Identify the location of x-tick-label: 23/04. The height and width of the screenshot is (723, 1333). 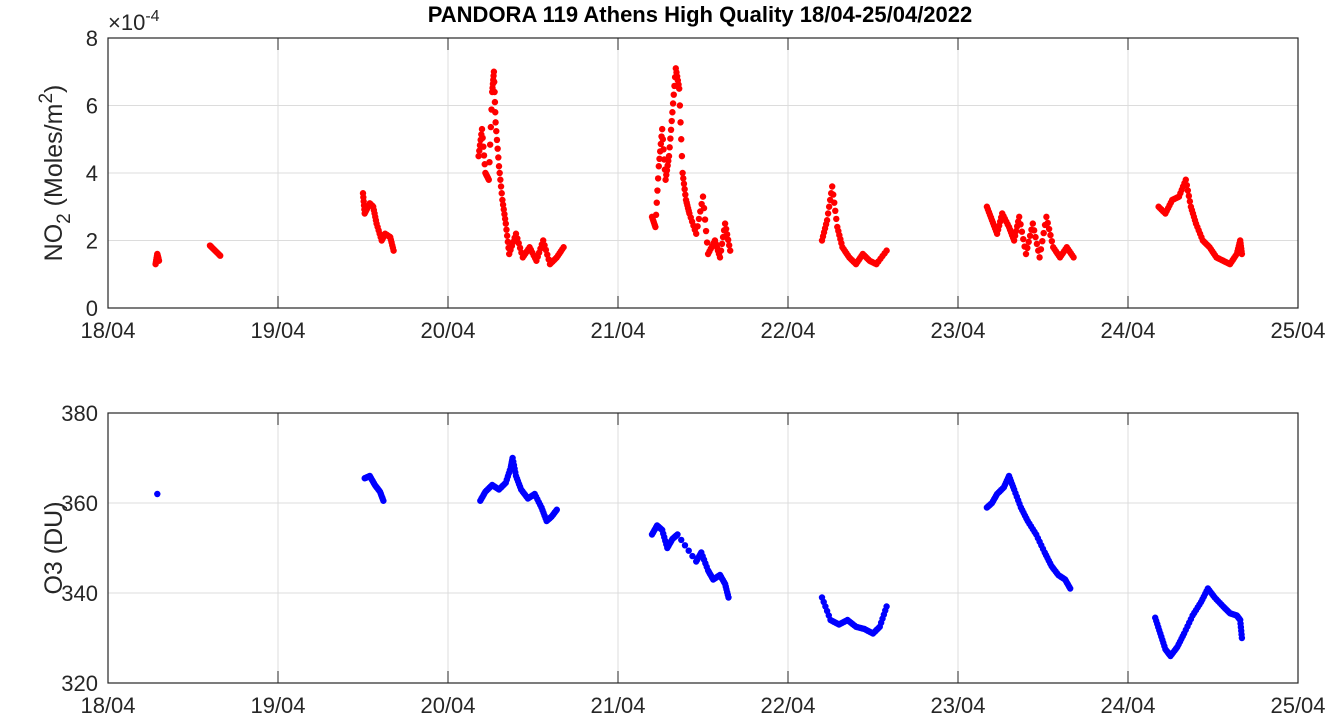
(957, 330).